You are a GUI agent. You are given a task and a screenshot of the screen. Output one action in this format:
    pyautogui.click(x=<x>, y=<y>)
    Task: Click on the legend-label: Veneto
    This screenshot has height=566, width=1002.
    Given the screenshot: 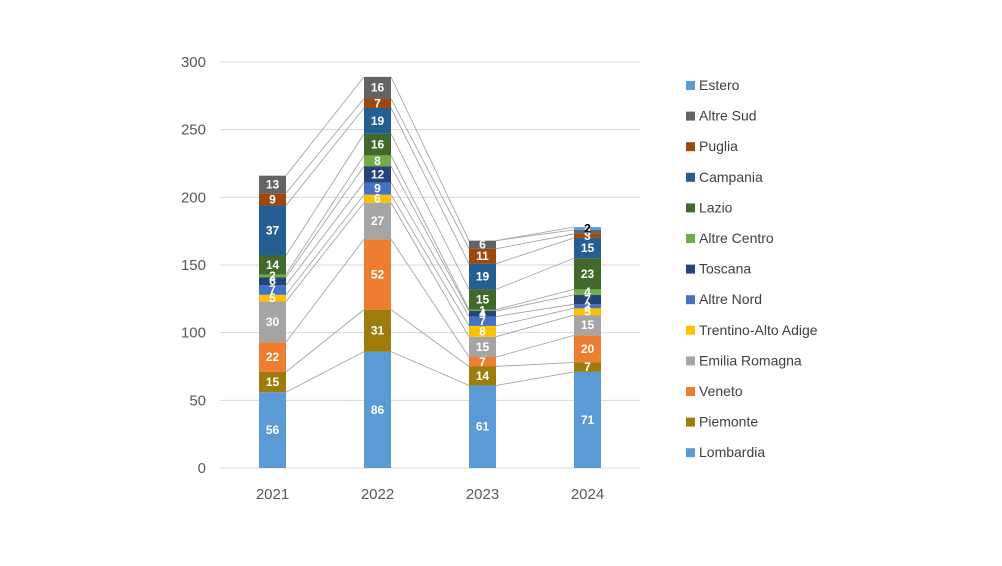 What is the action you would take?
    pyautogui.click(x=721, y=391)
    